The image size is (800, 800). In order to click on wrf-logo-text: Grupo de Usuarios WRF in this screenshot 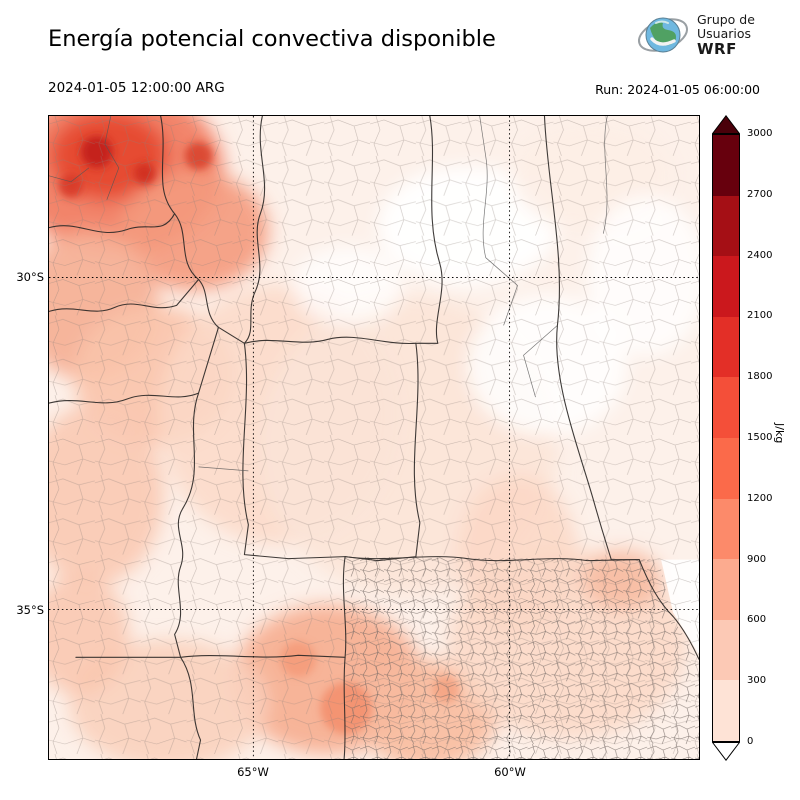, I will do `click(726, 34)`.